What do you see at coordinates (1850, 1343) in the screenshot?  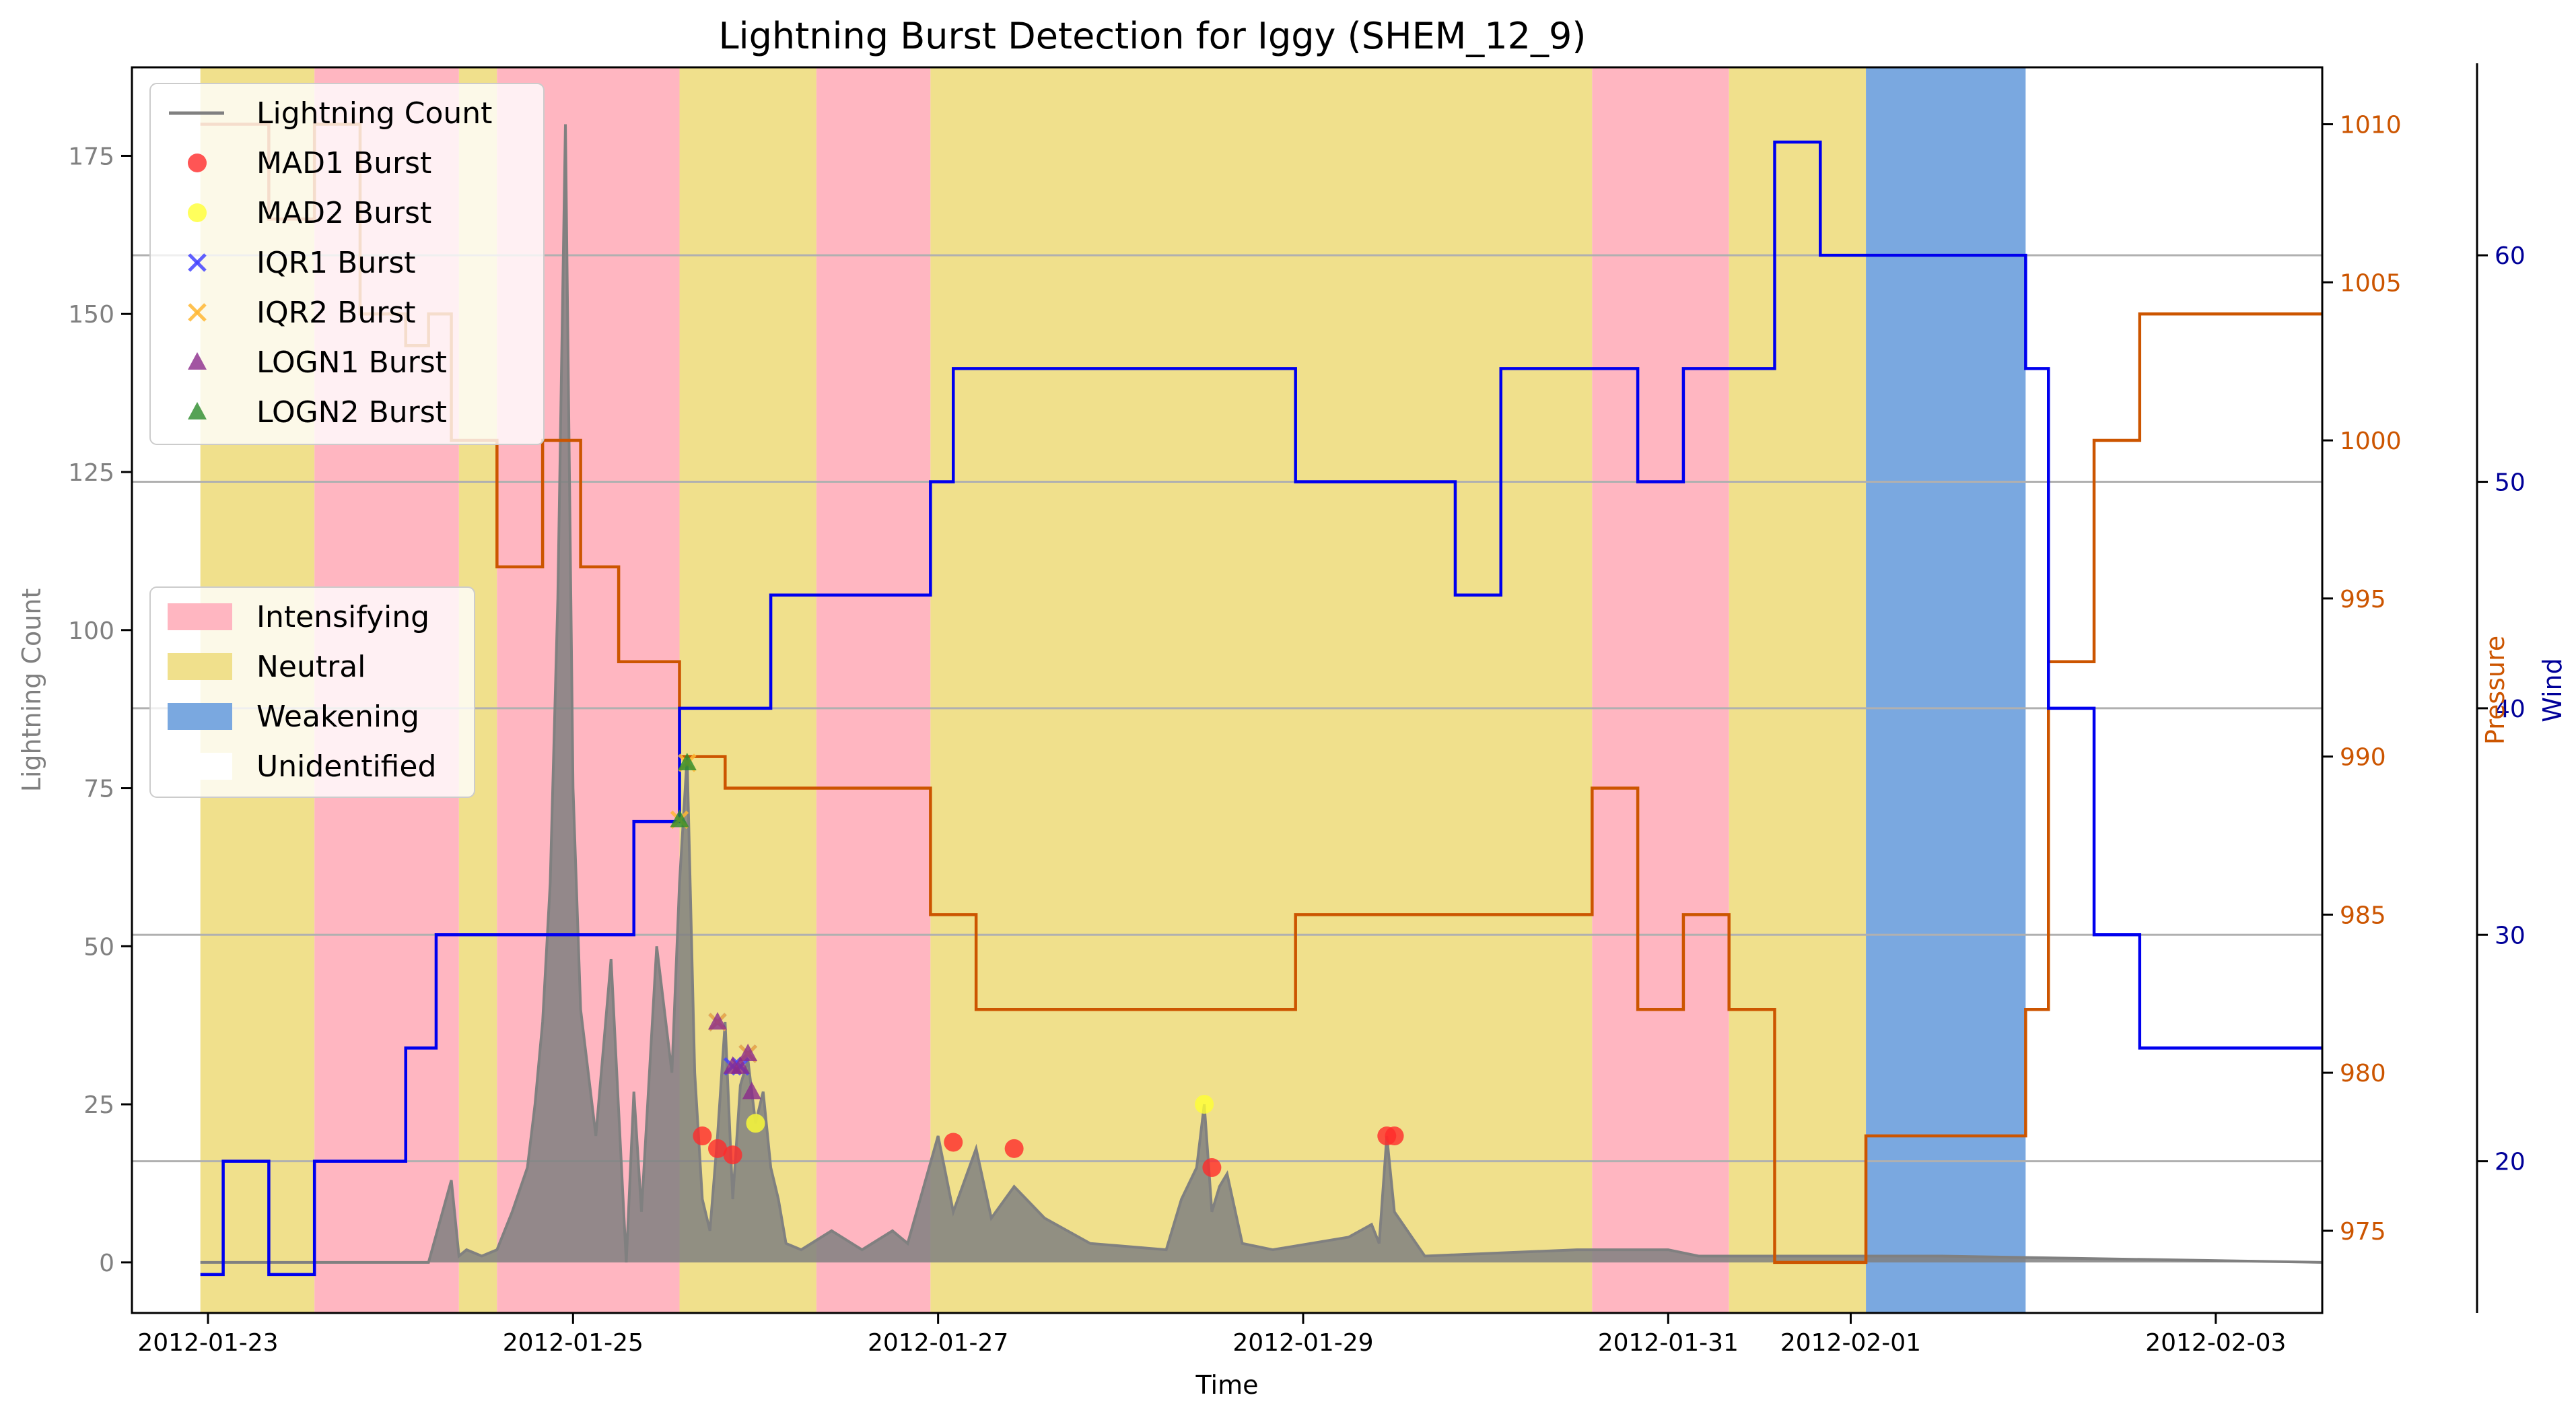 I see `x-tick-label: 2012-02-01` at bounding box center [1850, 1343].